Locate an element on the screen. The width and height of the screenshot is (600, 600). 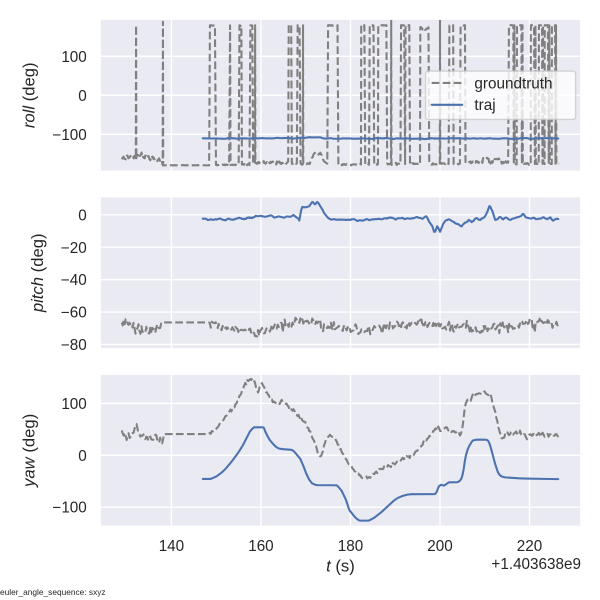
svg-text: +1.403638e9 is located at coordinates (536, 564).